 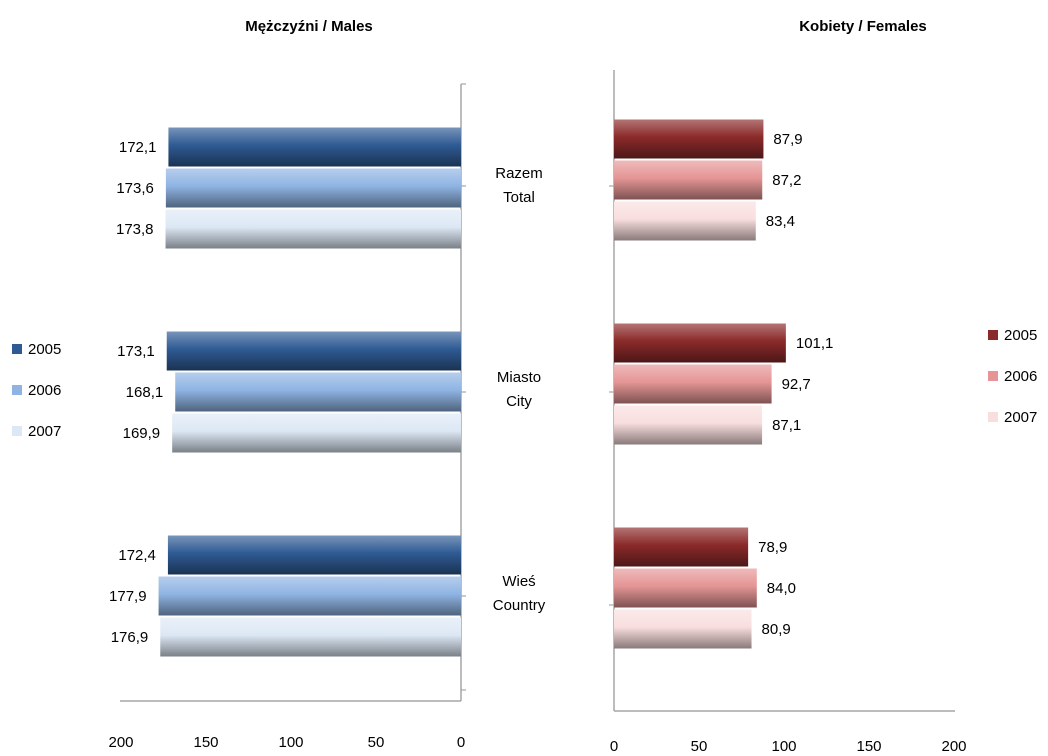 What do you see at coordinates (130, 637) in the screenshot?
I see `males-data-label: 176,9` at bounding box center [130, 637].